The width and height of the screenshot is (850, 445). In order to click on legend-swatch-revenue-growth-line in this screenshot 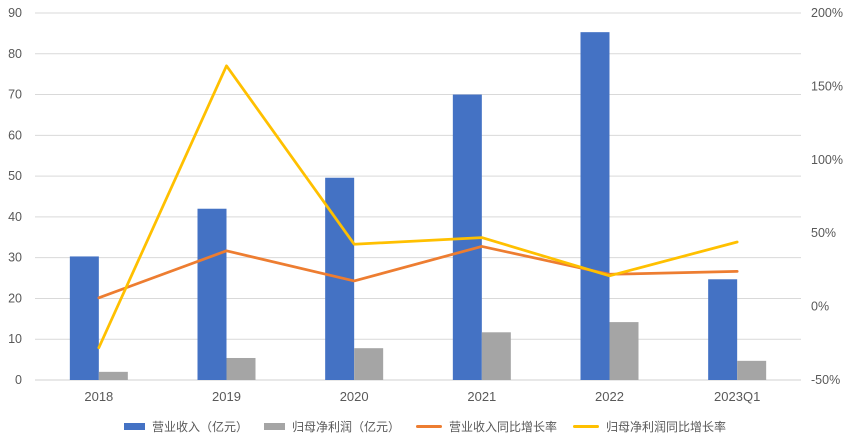, I will do `click(429, 426)`.